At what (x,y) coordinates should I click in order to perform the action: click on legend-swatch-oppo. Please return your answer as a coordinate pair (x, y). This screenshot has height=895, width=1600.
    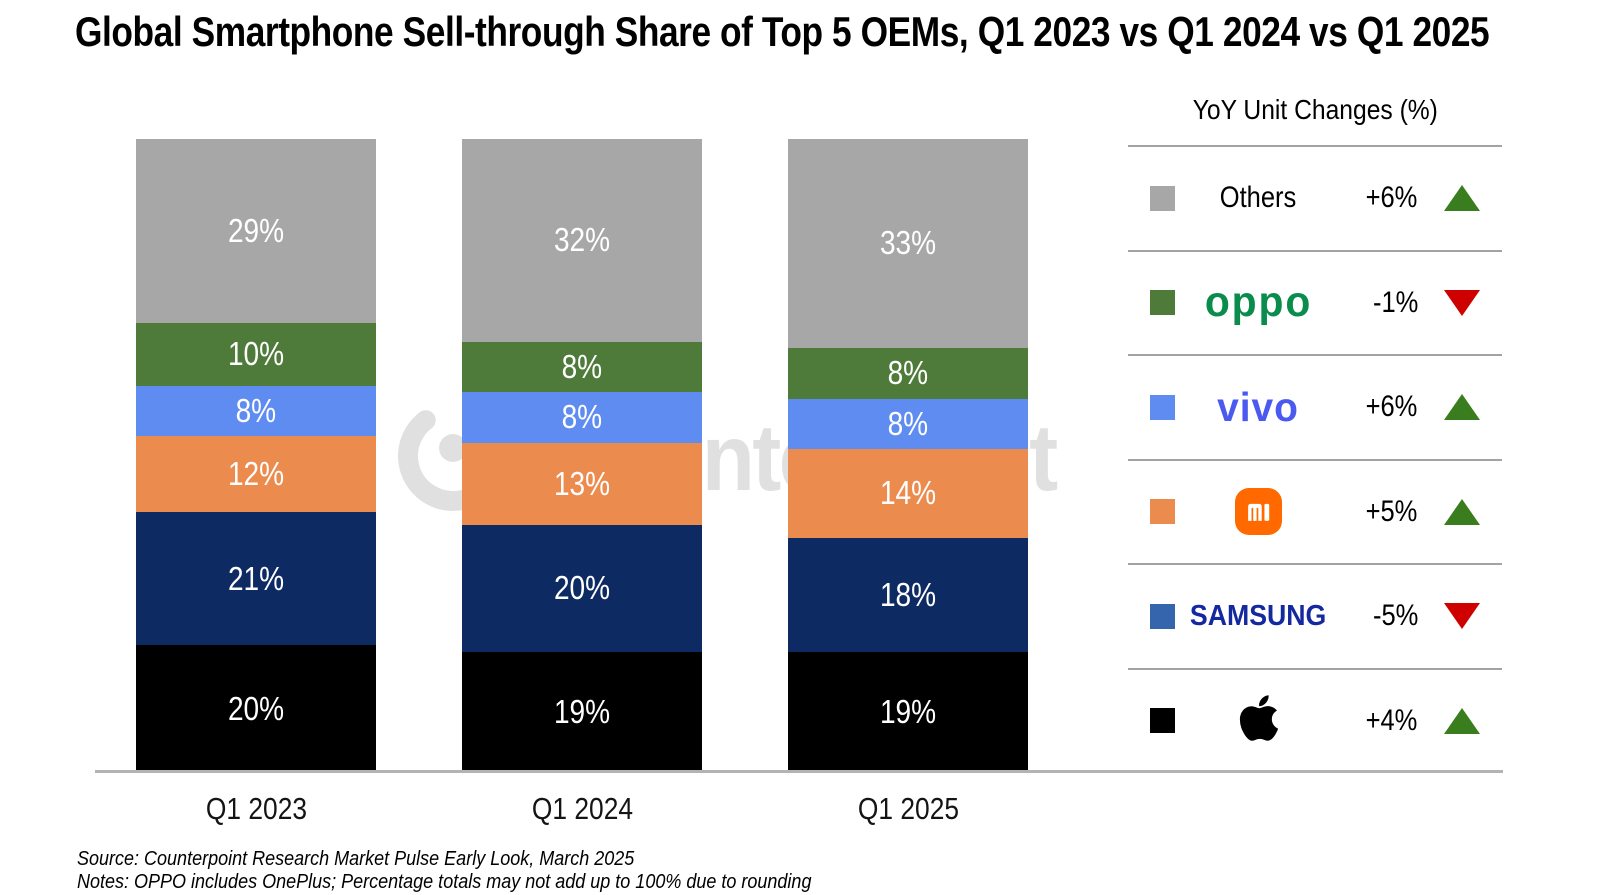
    Looking at the image, I should click on (1162, 303).